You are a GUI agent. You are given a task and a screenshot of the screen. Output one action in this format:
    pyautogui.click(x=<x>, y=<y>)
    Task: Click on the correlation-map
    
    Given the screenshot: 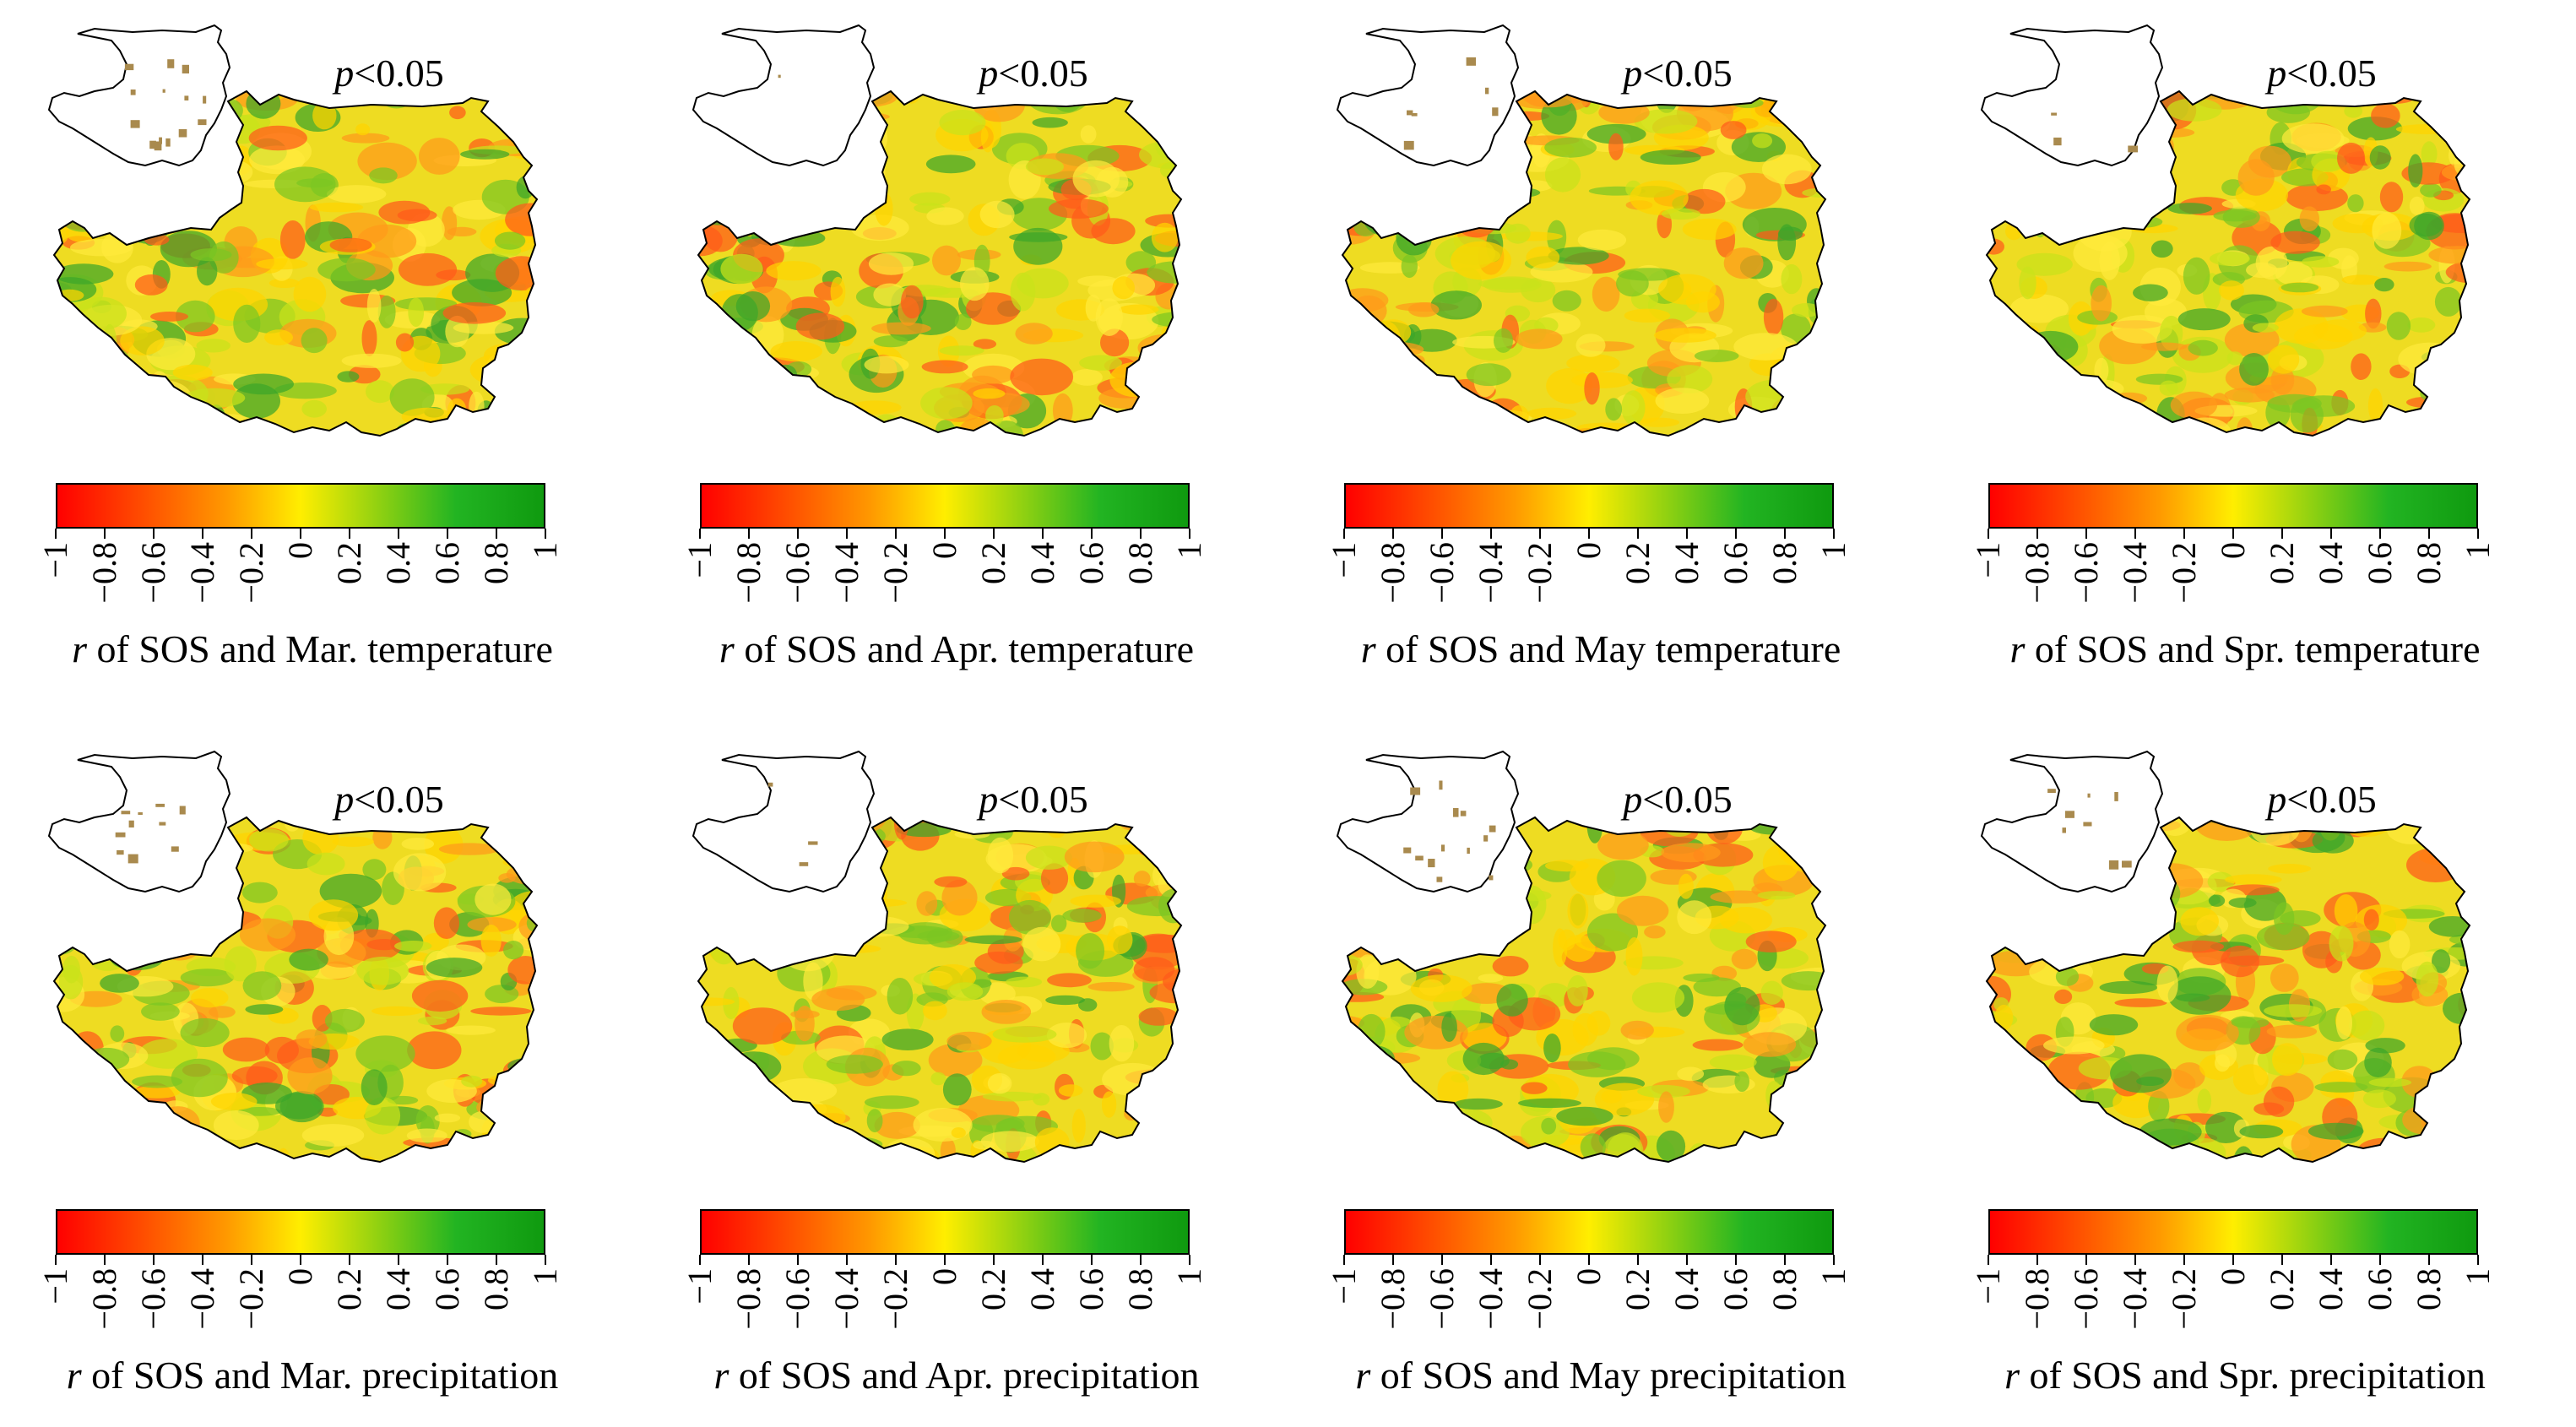 What is the action you would take?
    pyautogui.click(x=1582, y=230)
    